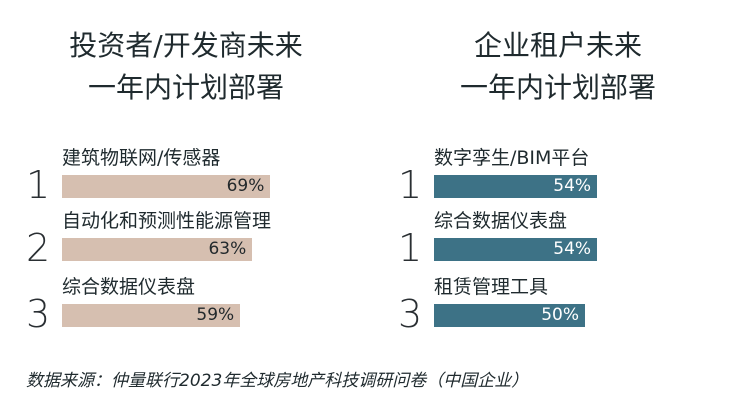  What do you see at coordinates (185, 87) in the screenshot?
I see `investor-title-line-2: 一年内计划部署` at bounding box center [185, 87].